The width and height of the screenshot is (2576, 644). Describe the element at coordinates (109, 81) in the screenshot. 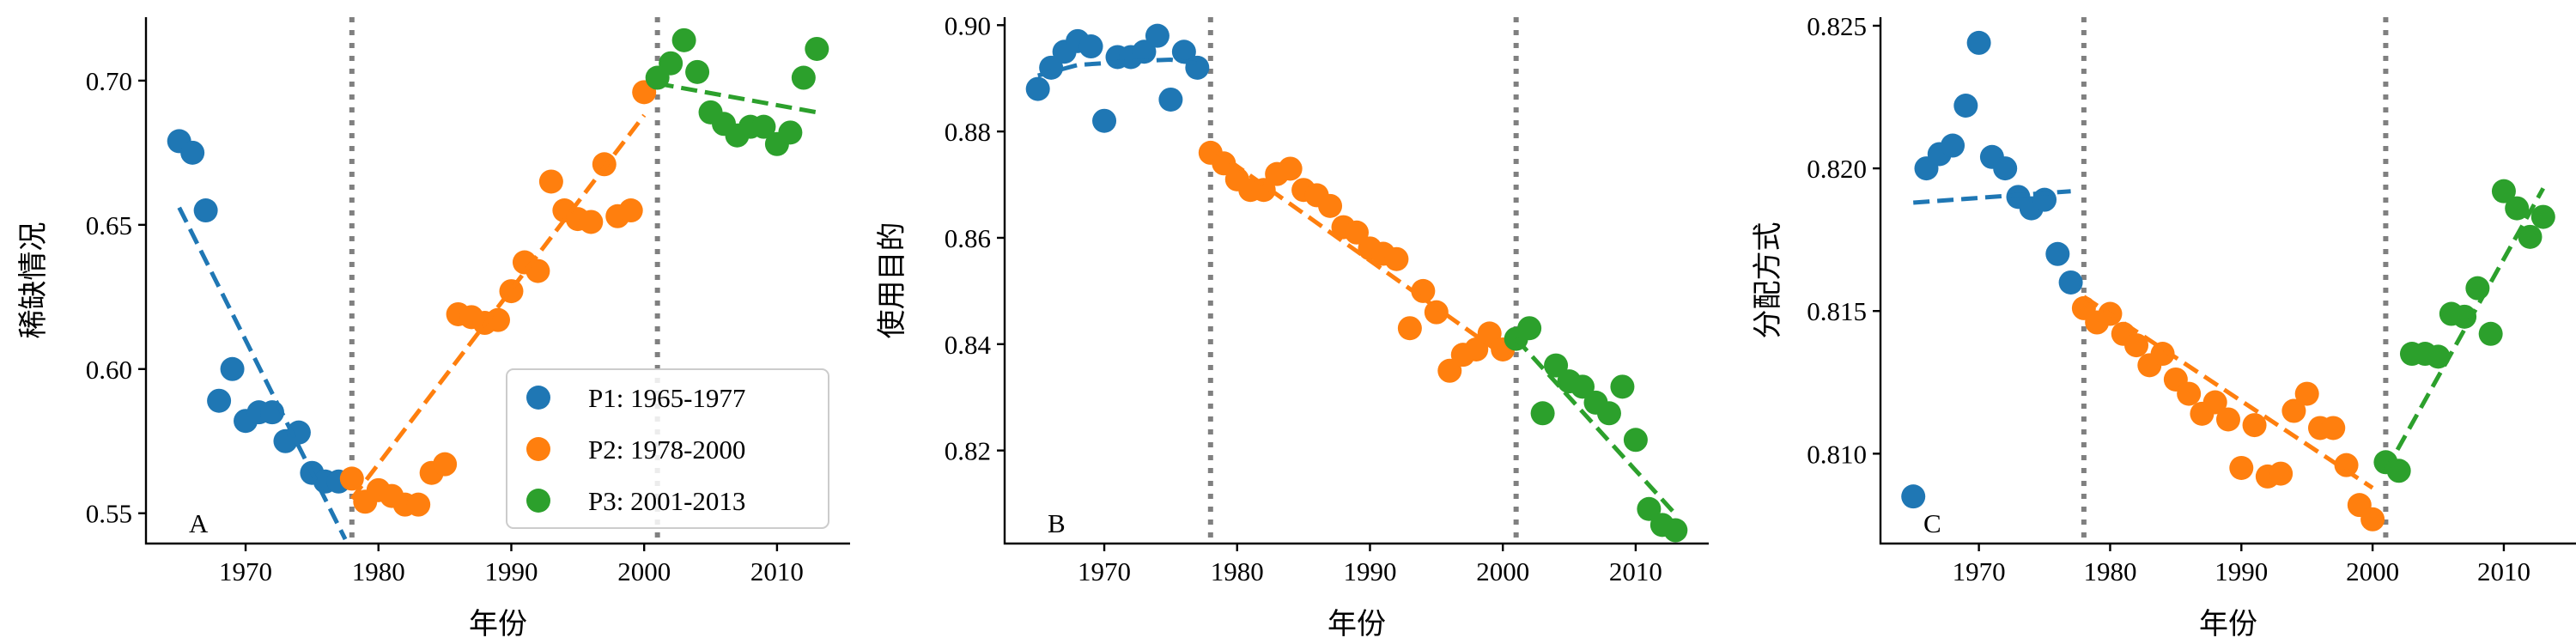

I see `y-tick-label: 0.70` at that location.